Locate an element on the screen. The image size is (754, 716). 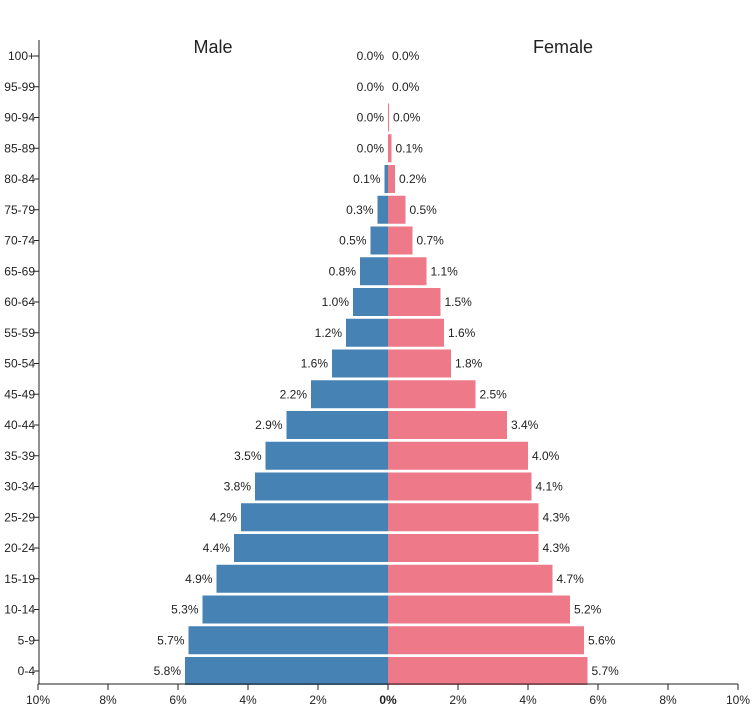
male-value-label-85-89: 0.0% is located at coordinates (371, 148).